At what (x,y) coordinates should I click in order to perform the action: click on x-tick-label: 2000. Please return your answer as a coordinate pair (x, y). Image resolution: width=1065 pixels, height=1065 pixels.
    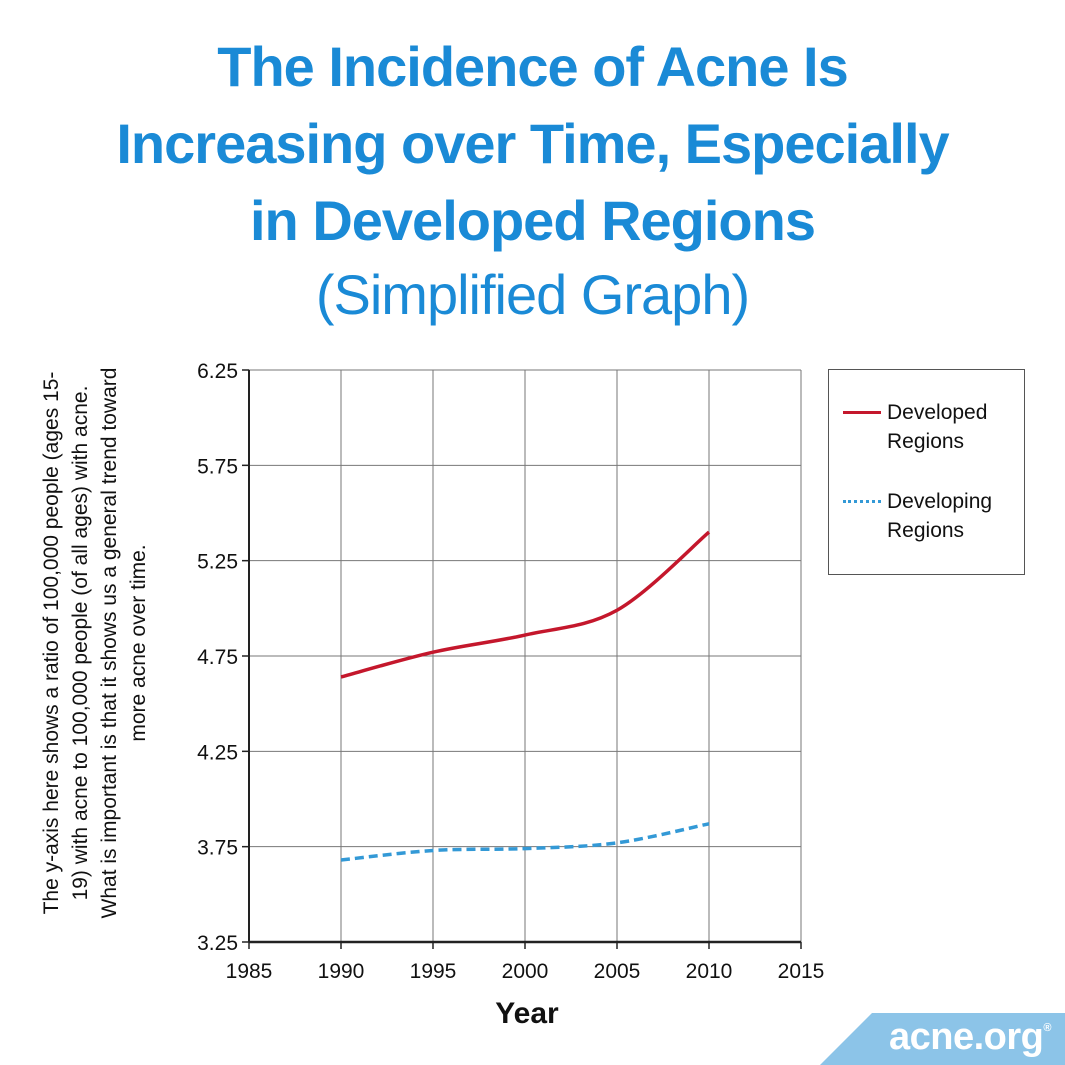
    Looking at the image, I should click on (525, 971).